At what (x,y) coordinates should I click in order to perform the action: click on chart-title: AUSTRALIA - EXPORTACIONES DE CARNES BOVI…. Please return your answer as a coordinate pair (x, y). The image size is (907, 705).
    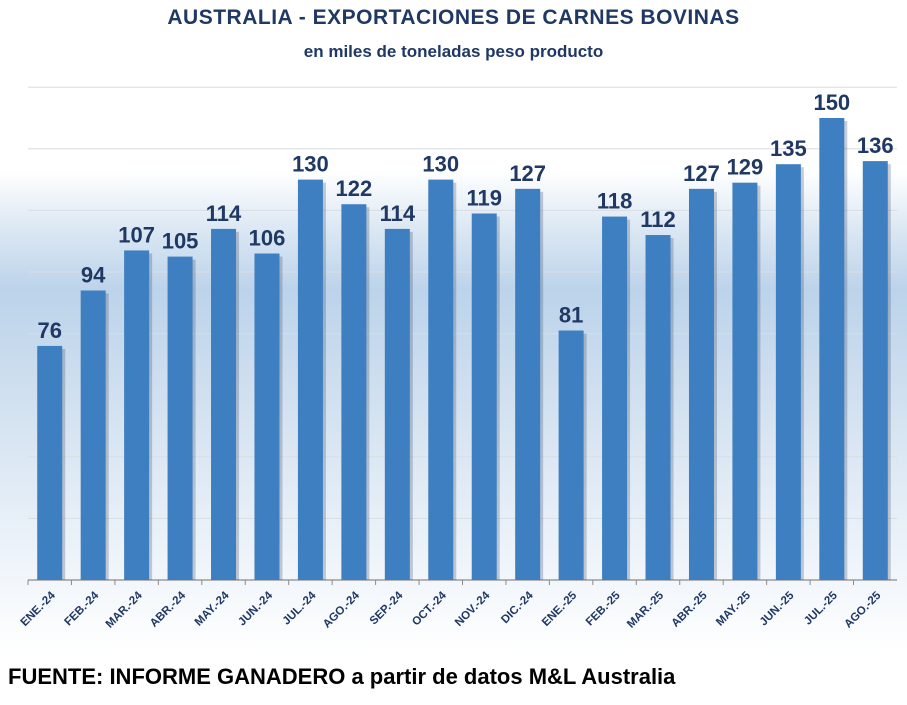
    Looking at the image, I should click on (453, 17).